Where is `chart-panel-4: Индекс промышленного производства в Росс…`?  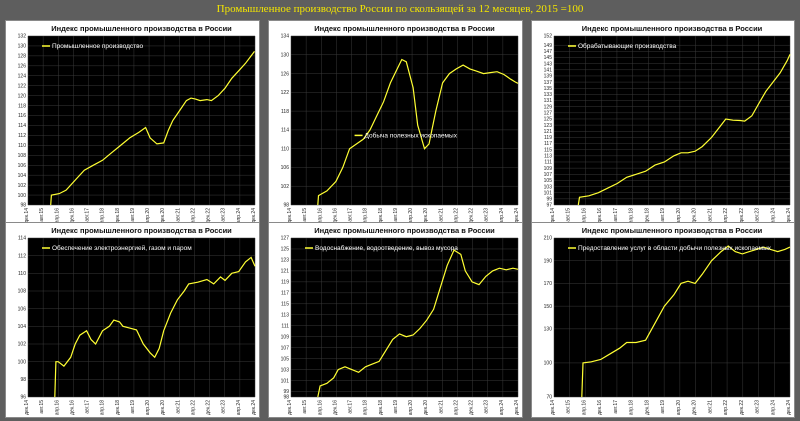
chart-panel-4: Индекс промышленного производства в Росс… is located at coordinates (132, 320).